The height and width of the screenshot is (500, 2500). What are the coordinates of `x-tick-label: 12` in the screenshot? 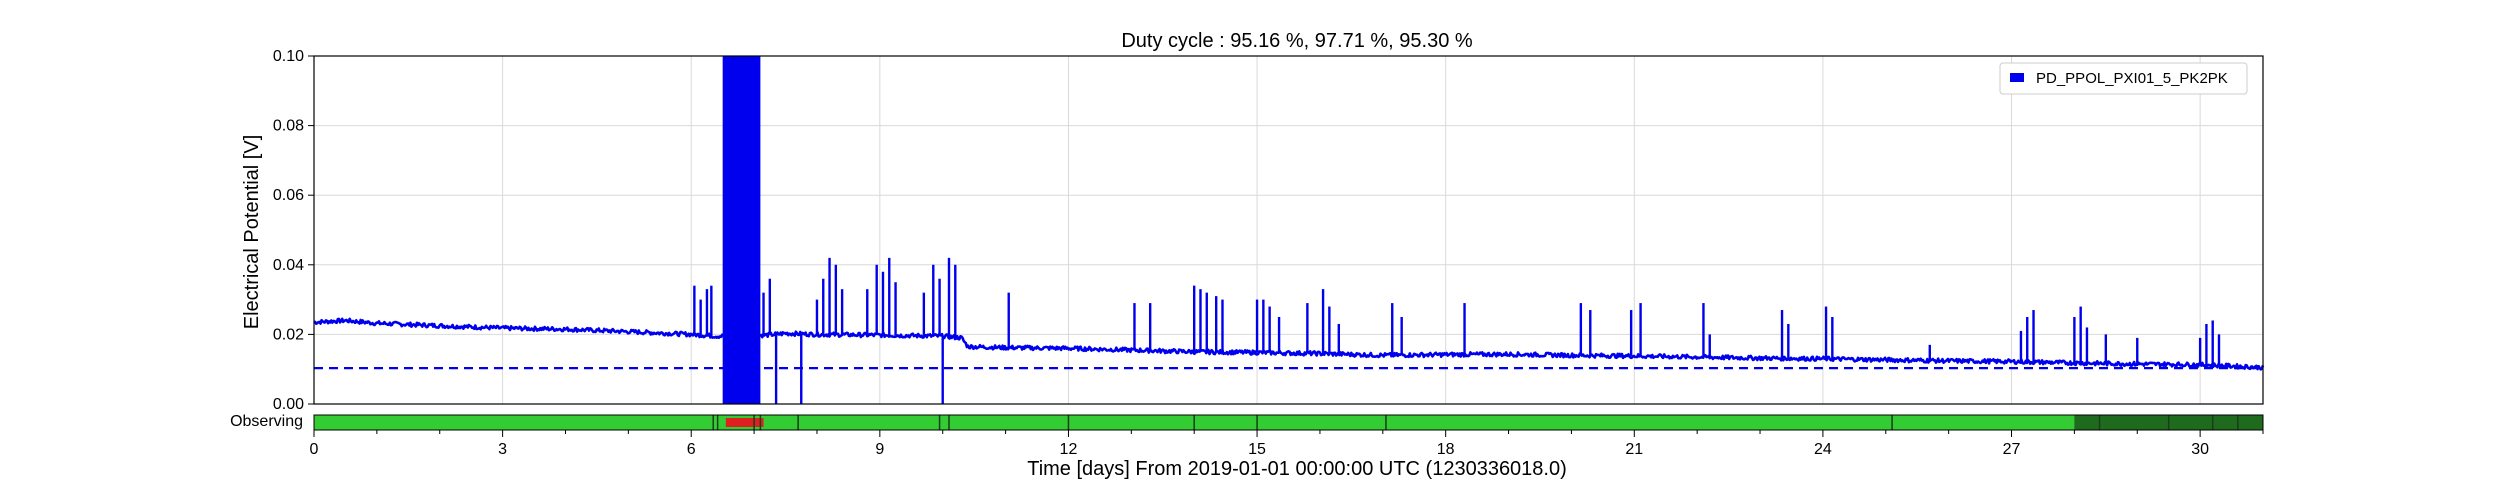 It's located at (1069, 449).